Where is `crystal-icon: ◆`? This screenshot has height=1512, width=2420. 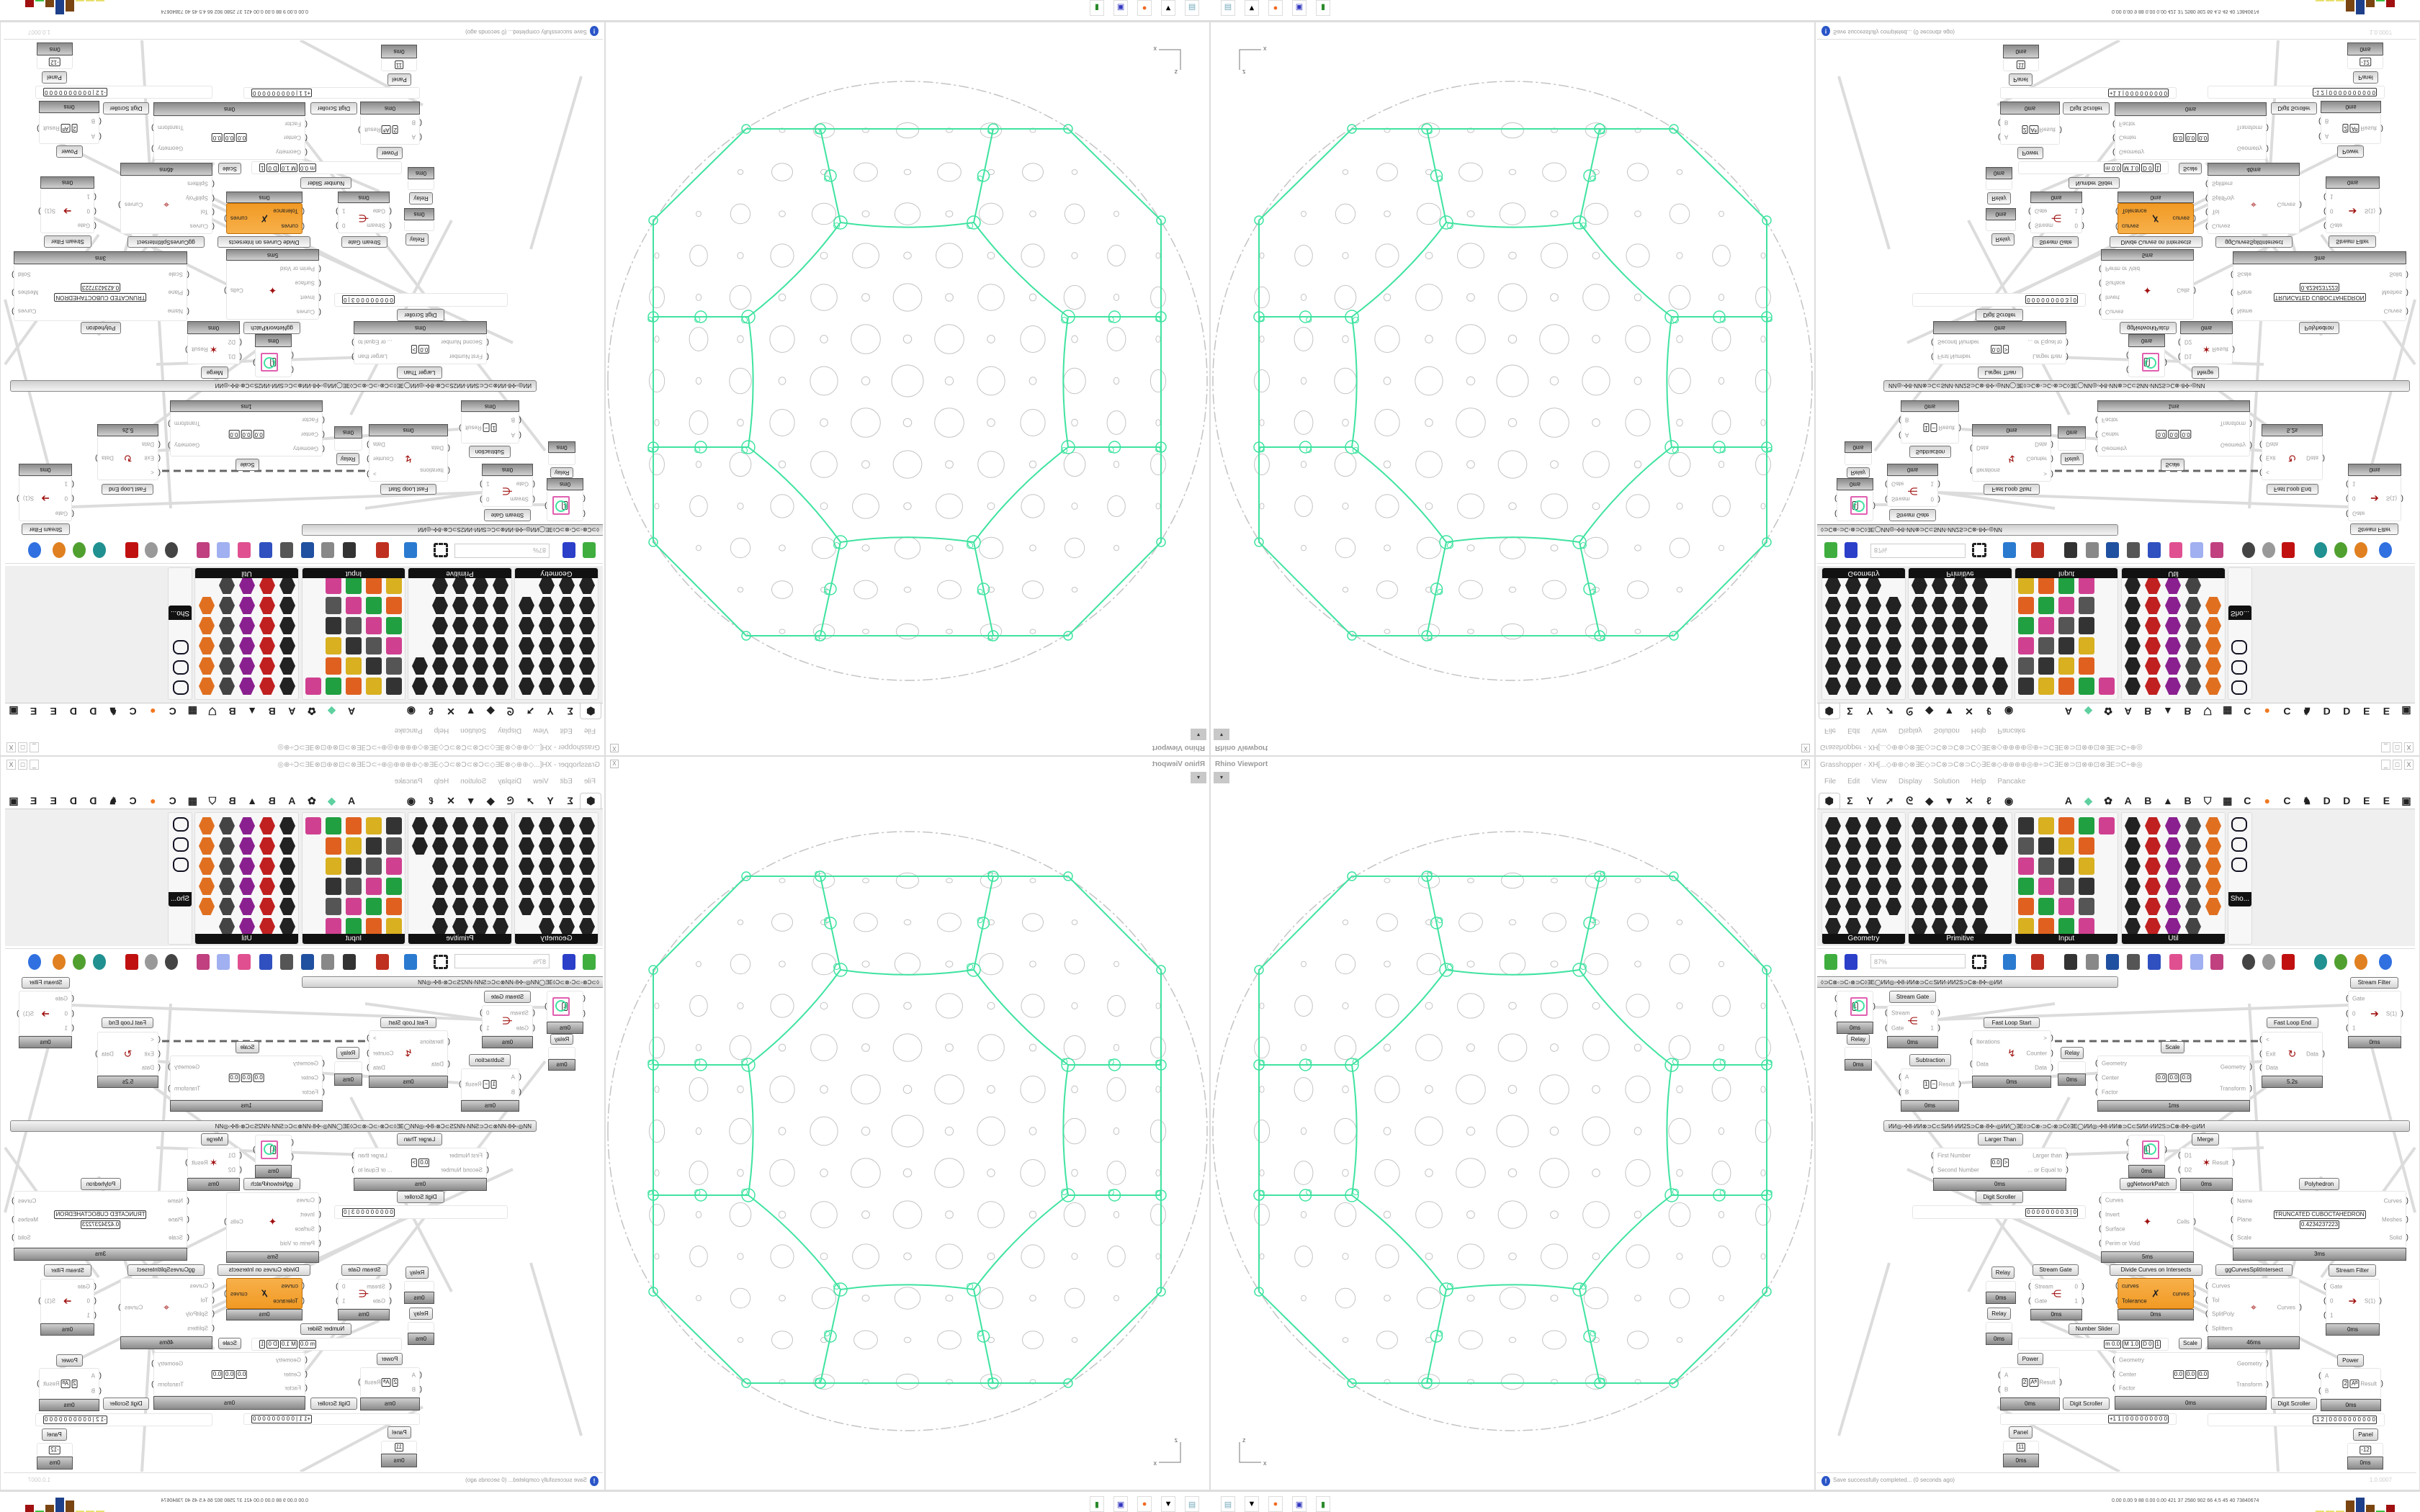 crystal-icon: ◆ is located at coordinates (332, 800).